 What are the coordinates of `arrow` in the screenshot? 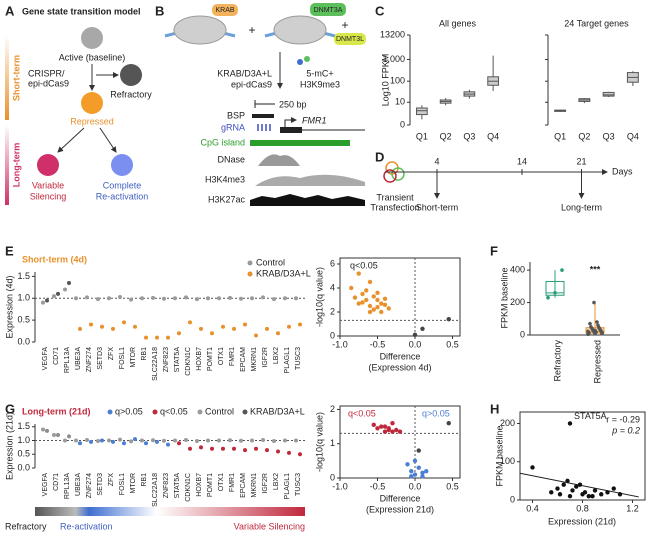 It's located at (108, 140).